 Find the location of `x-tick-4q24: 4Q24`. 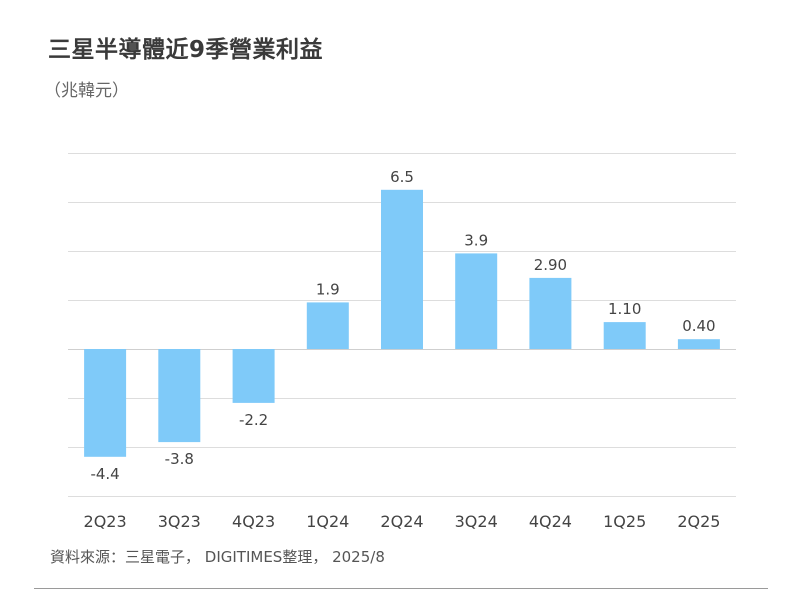

x-tick-4q24: 4Q24 is located at coordinates (550, 521).